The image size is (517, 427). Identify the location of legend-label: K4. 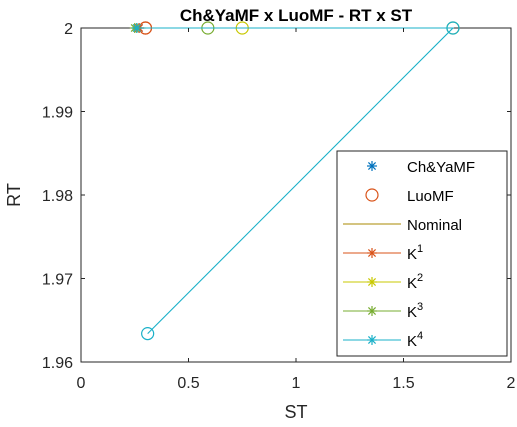
(415, 340).